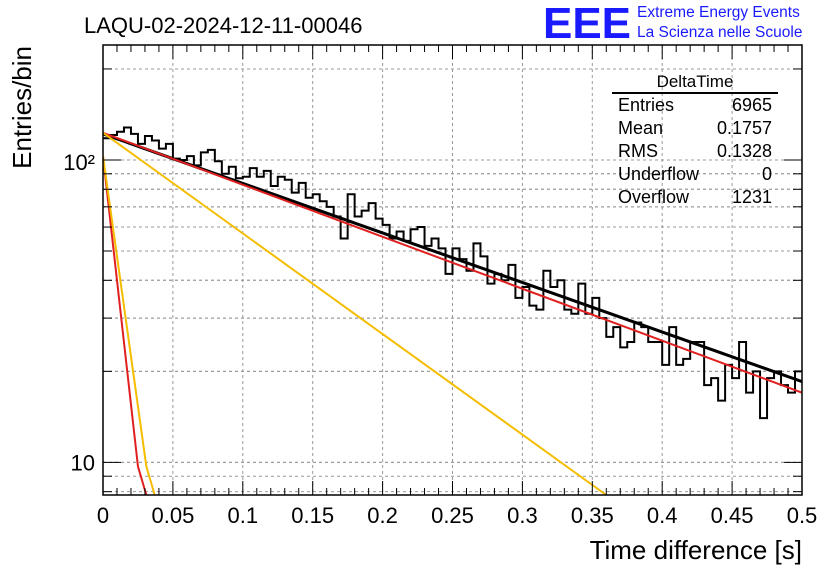  Describe the element at coordinates (695, 83) in the screenshot. I see `stats-title: DeltaTime` at that location.